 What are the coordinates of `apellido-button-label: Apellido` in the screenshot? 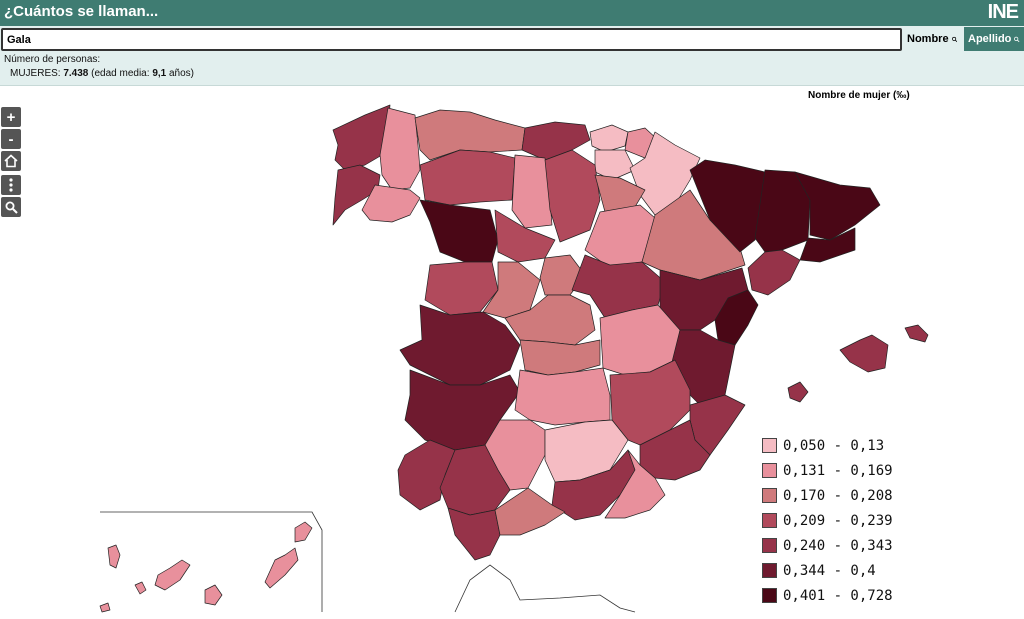 It's located at (990, 39).